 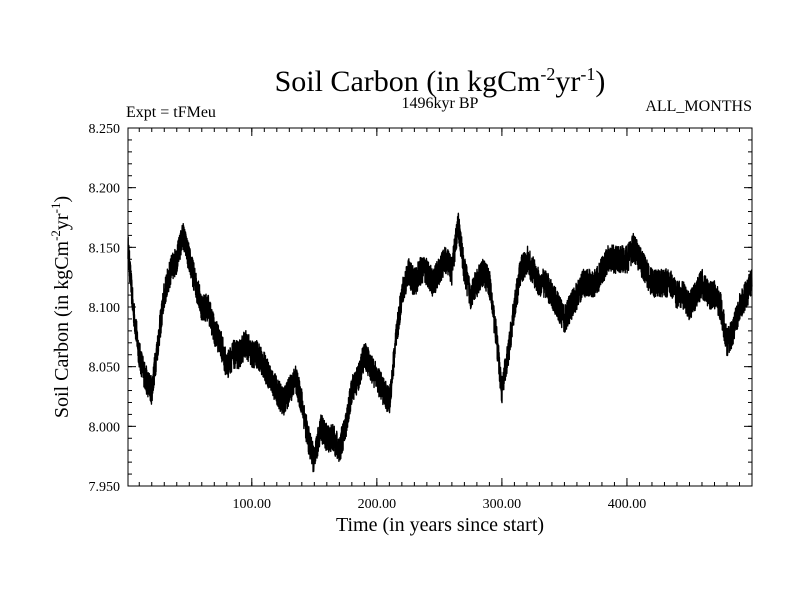 What do you see at coordinates (105, 487) in the screenshot?
I see `y-tick-label: 7.950` at bounding box center [105, 487].